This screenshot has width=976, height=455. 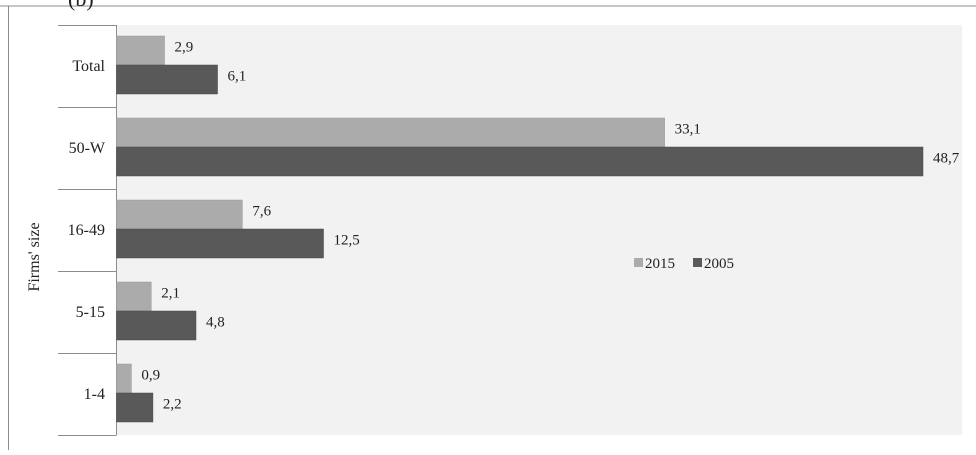 What do you see at coordinates (87, 148) in the screenshot?
I see `category-label: 50-W` at bounding box center [87, 148].